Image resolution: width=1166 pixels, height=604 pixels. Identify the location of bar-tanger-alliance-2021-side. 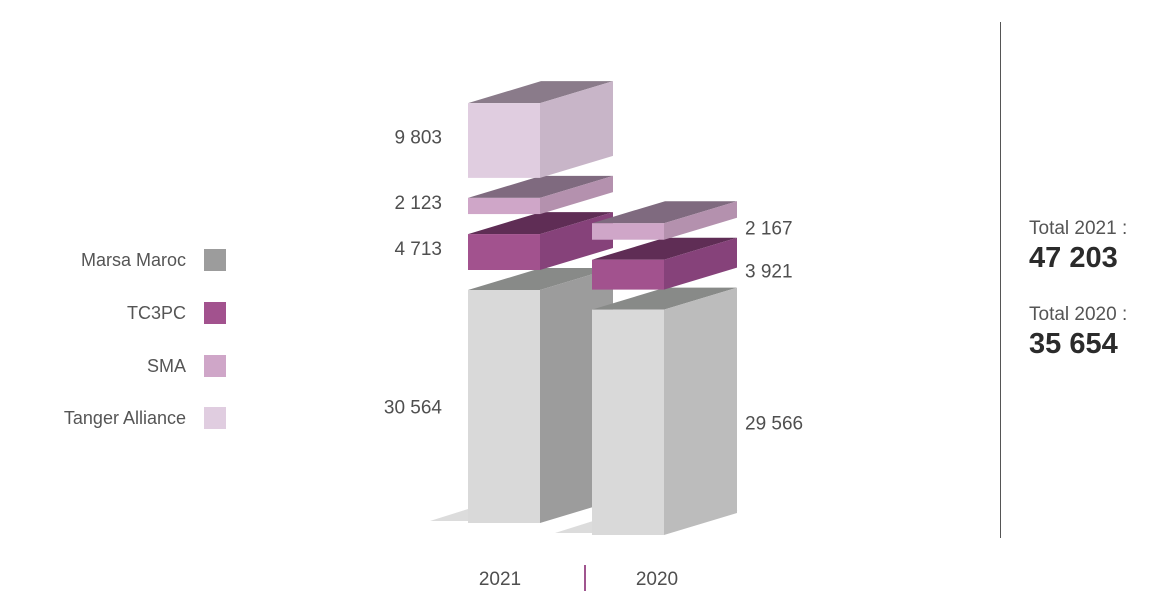
(576, 129).